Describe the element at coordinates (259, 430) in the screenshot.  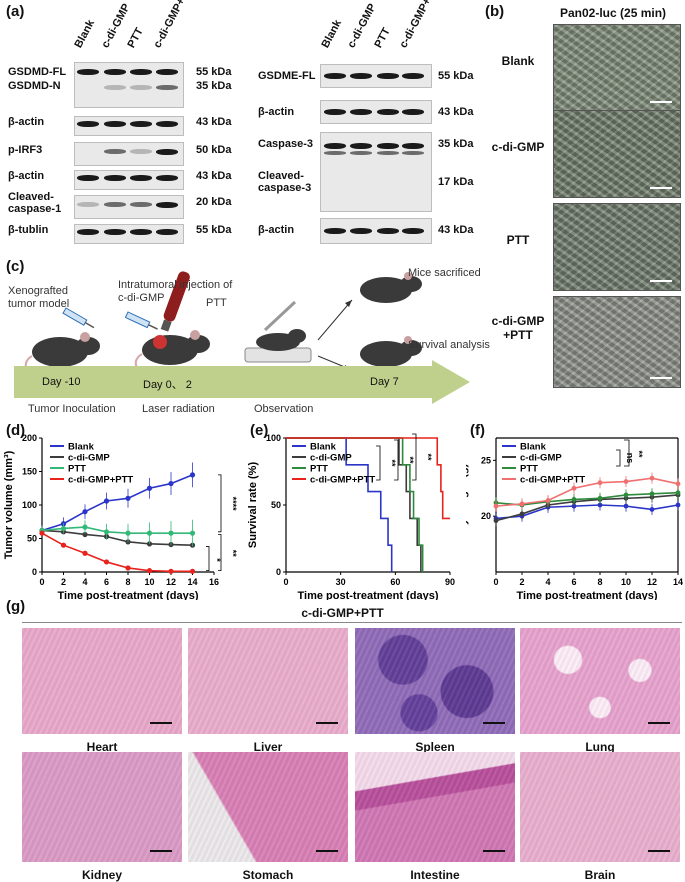
I see `panel-e-label: (e)` at that location.